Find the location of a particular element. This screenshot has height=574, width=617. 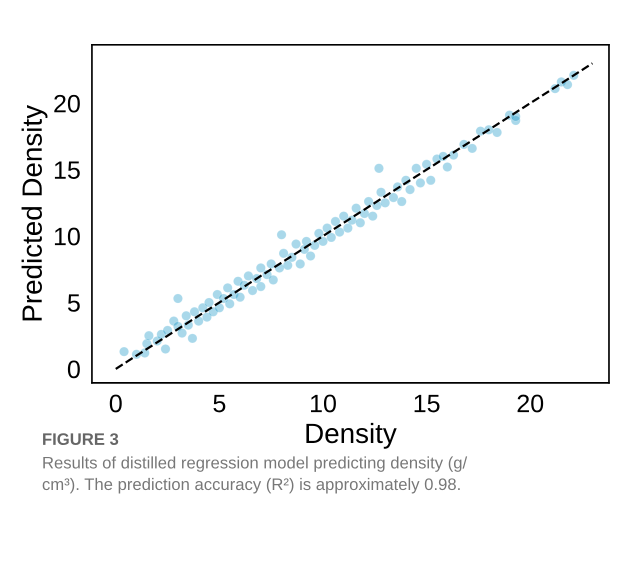

x-tick-label: 10 is located at coordinates (323, 403).